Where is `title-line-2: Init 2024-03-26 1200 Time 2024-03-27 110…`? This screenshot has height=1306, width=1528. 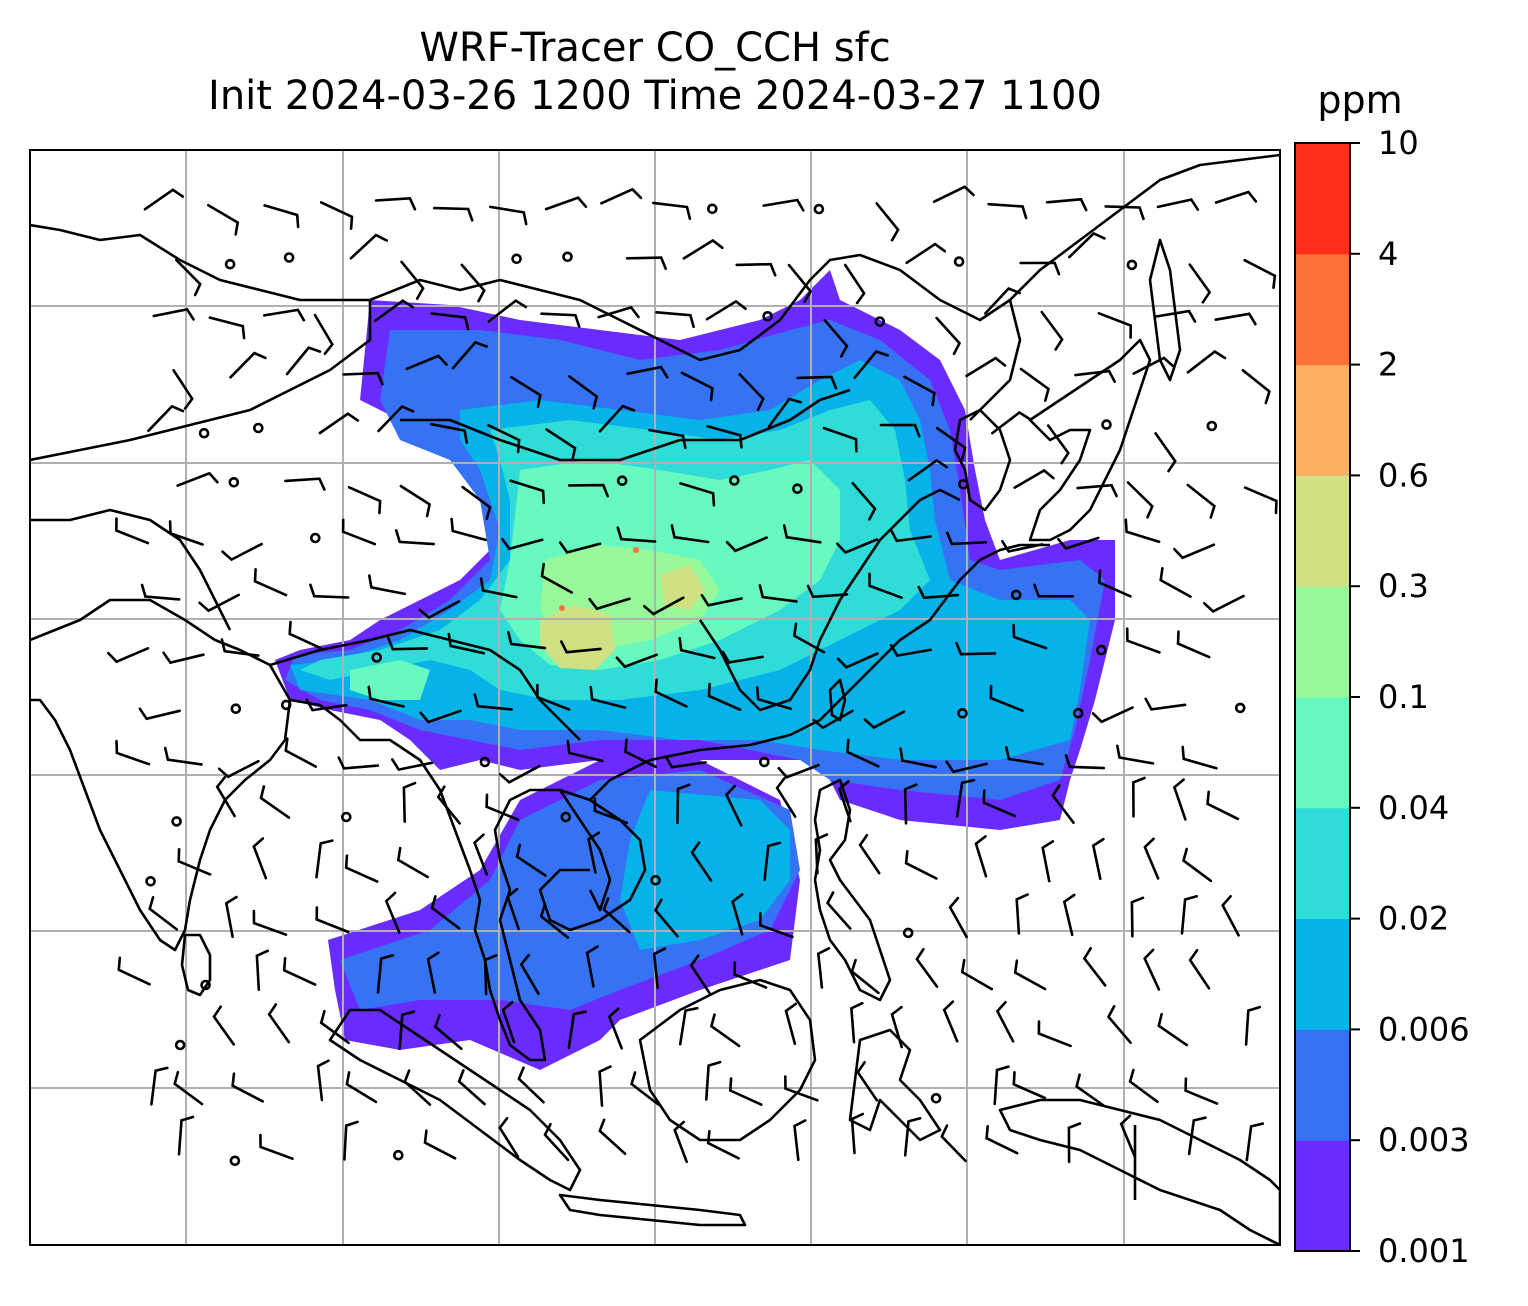 title-line-2: Init 2024-03-26 1200 Time 2024-03-27 110… is located at coordinates (655, 96).